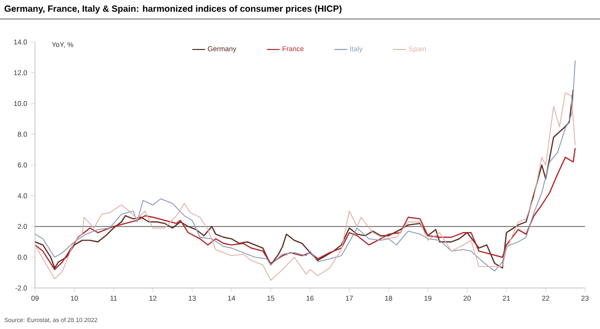 This screenshot has height=329, width=600. What do you see at coordinates (173, 9) in the screenshot?
I see `chart-title: Germany, France, Italy & Spain: harmonized indices of consumer prices (HICP)` at bounding box center [173, 9].